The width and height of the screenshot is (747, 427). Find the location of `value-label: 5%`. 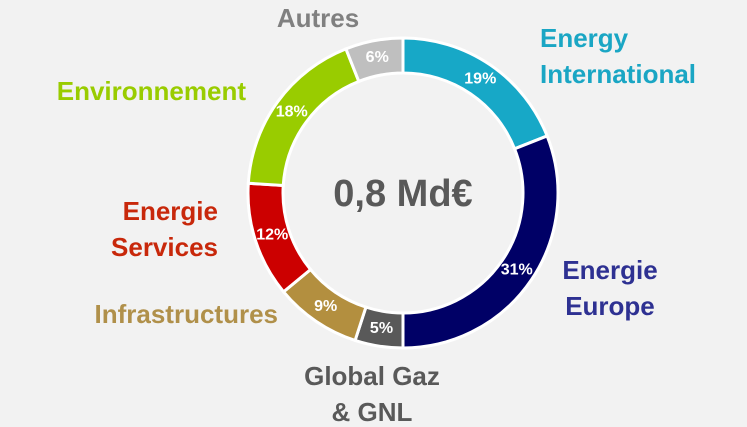

value-label: 5% is located at coordinates (381, 328).